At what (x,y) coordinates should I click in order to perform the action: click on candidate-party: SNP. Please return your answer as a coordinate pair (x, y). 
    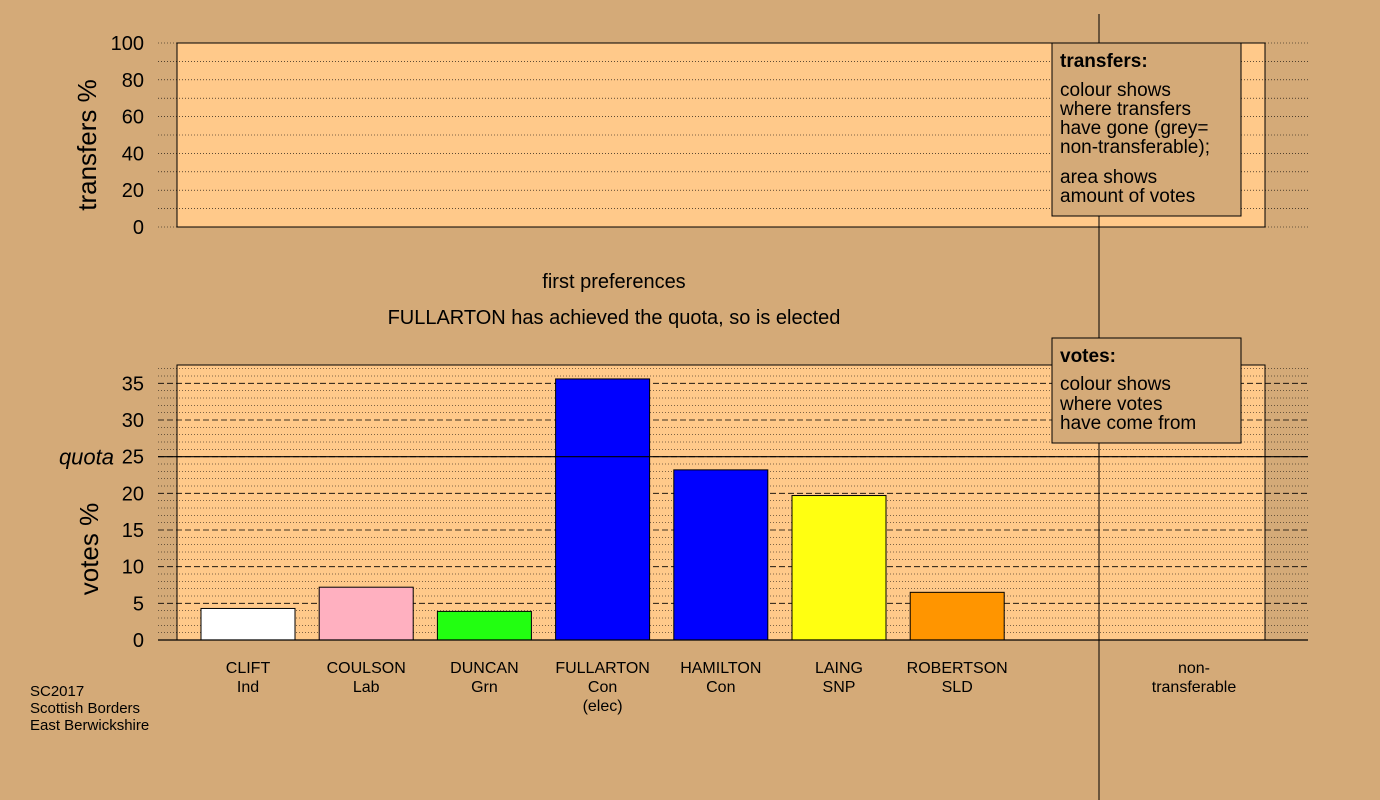
    Looking at the image, I should click on (839, 687).